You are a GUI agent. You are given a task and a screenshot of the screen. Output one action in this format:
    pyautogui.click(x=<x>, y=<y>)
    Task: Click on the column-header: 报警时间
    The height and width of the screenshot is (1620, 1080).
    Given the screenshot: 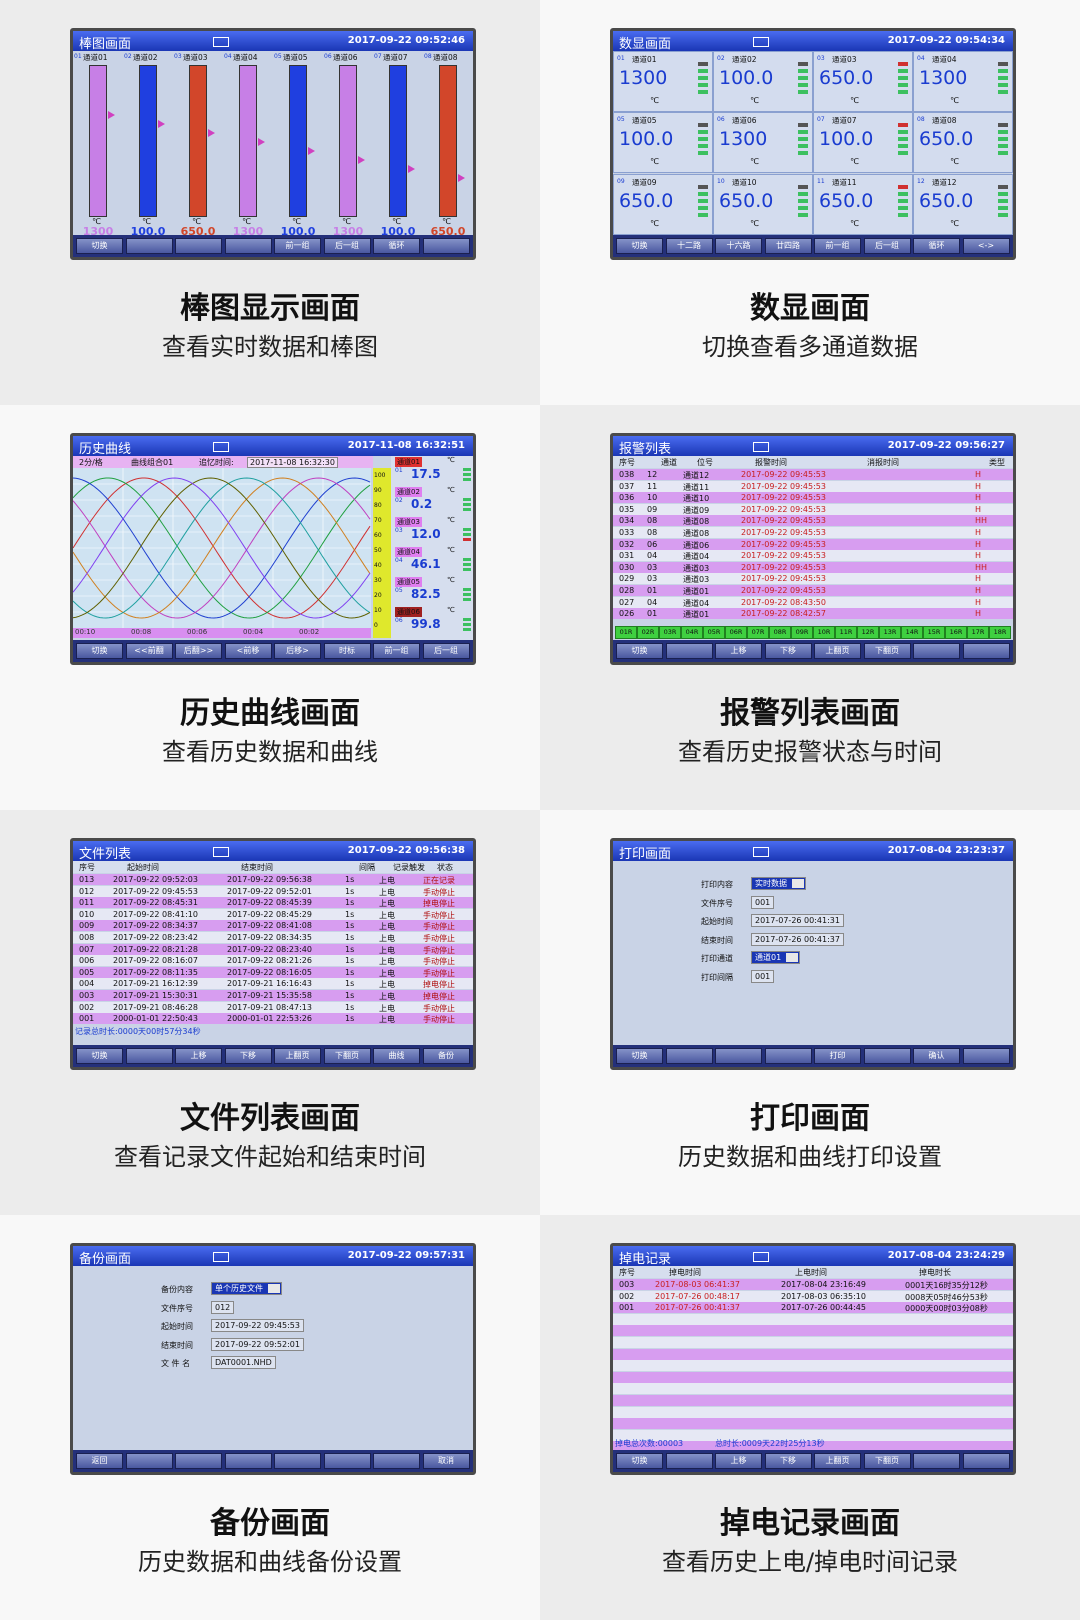 What is the action you would take?
    pyautogui.click(x=771, y=462)
    